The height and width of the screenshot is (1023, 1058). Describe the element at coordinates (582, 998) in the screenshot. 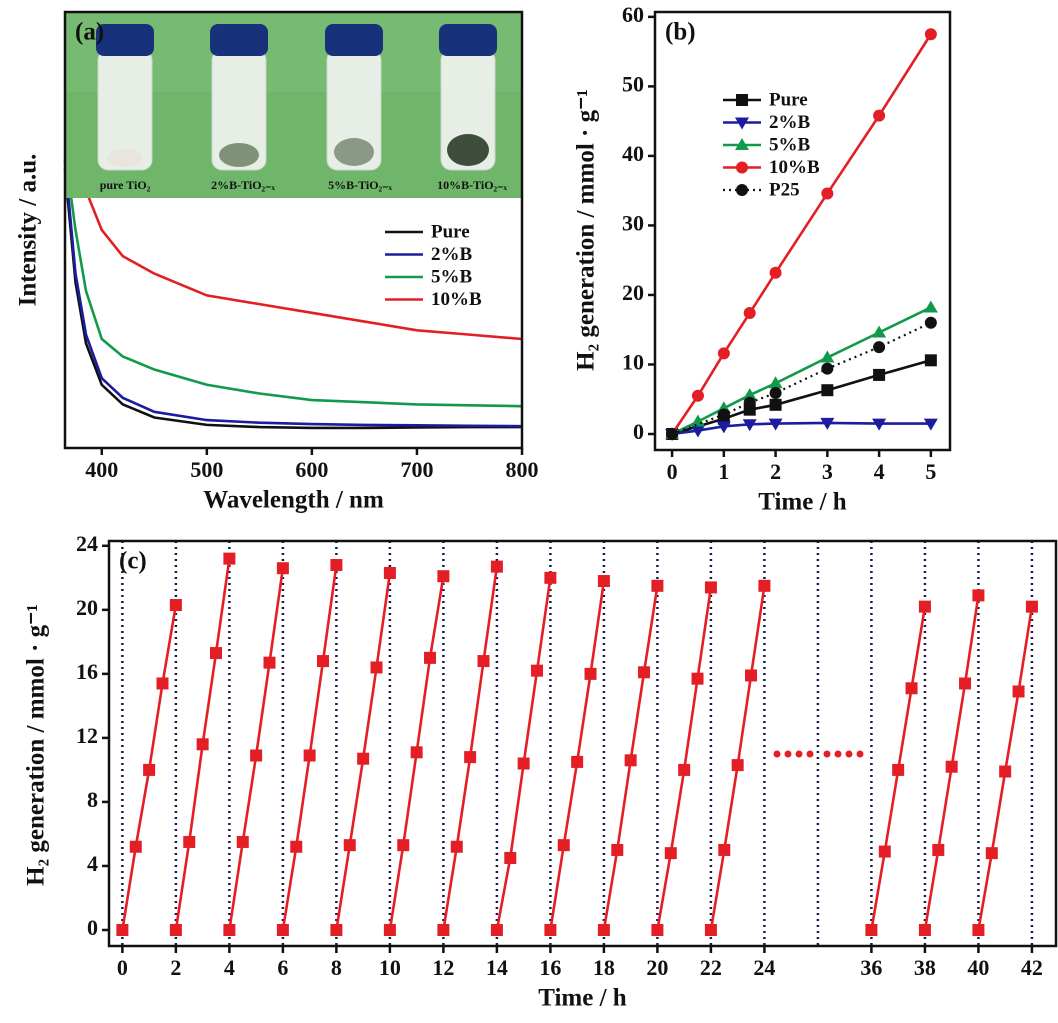

I see `x-axis-label: Time / h` at that location.